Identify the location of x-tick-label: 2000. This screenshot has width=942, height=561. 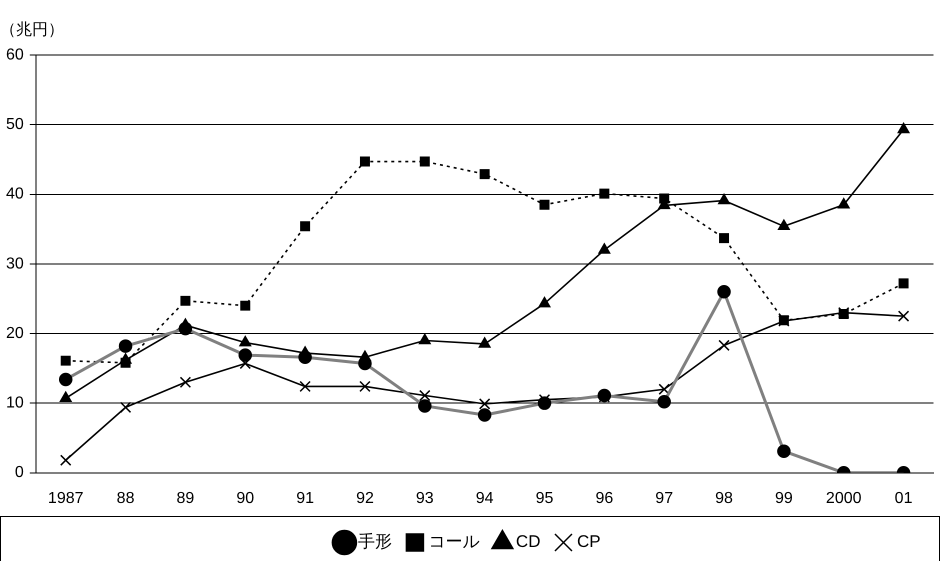
(844, 498).